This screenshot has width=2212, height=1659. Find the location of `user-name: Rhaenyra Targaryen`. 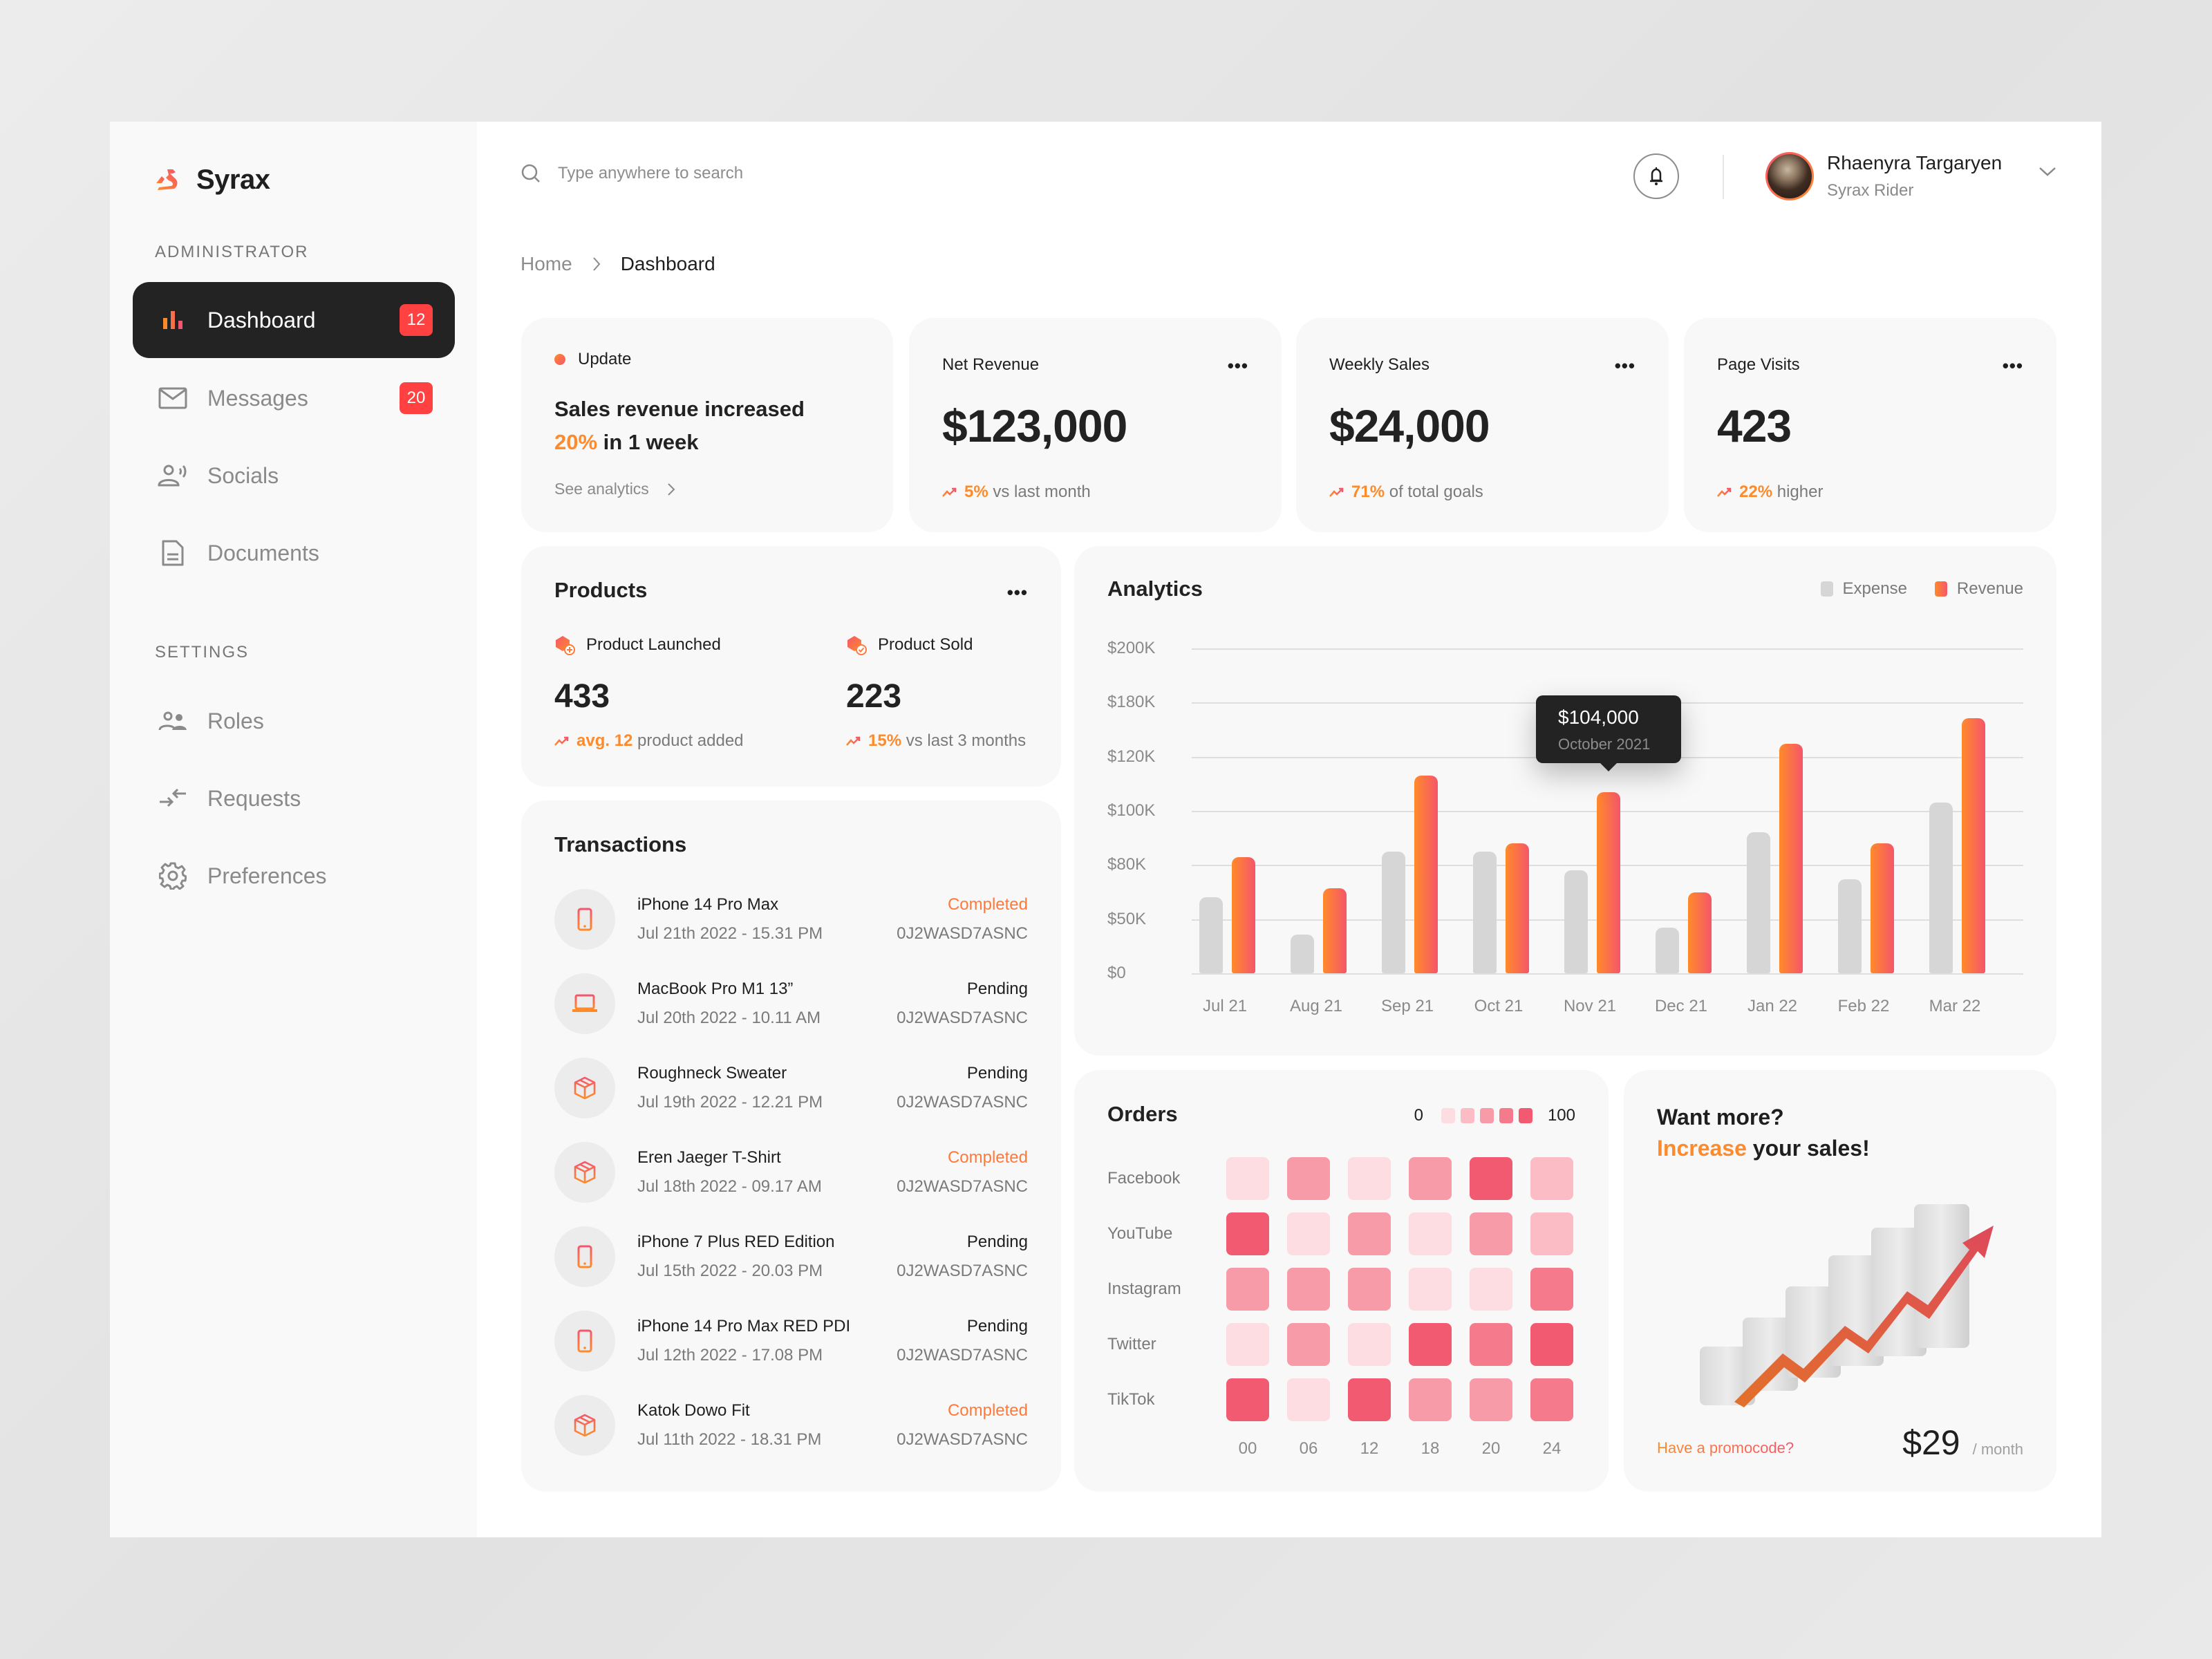

user-name: Rhaenyra Targaryen is located at coordinates (1915, 163).